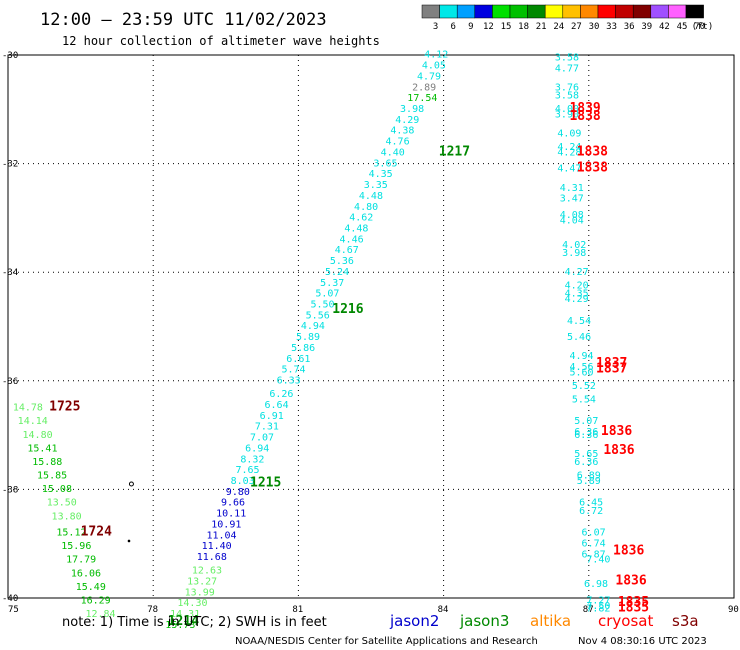 Image resolution: width=740 pixels, height=650 pixels. I want to click on wave-height-value: 16.06, so click(86, 573).